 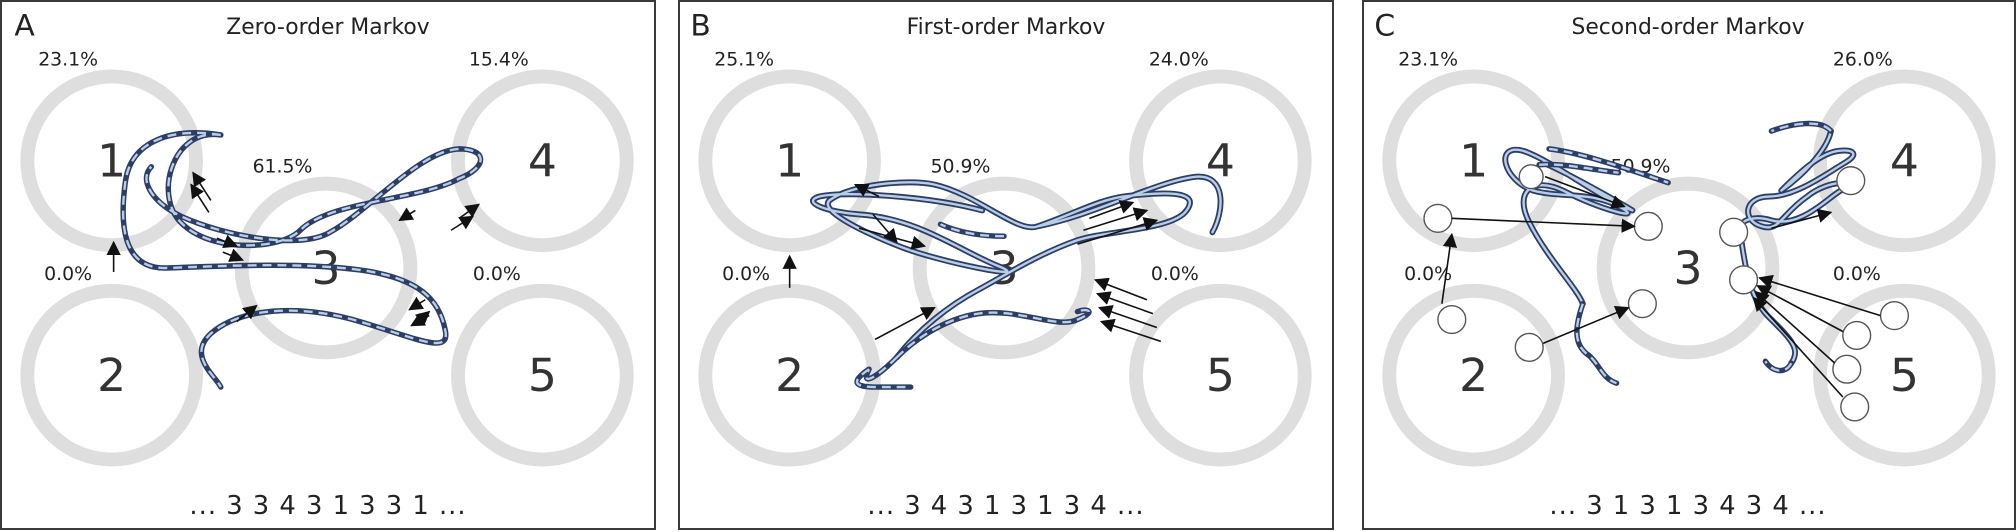 I want to click on percentage-state-4: 15.4%, so click(x=499, y=60).